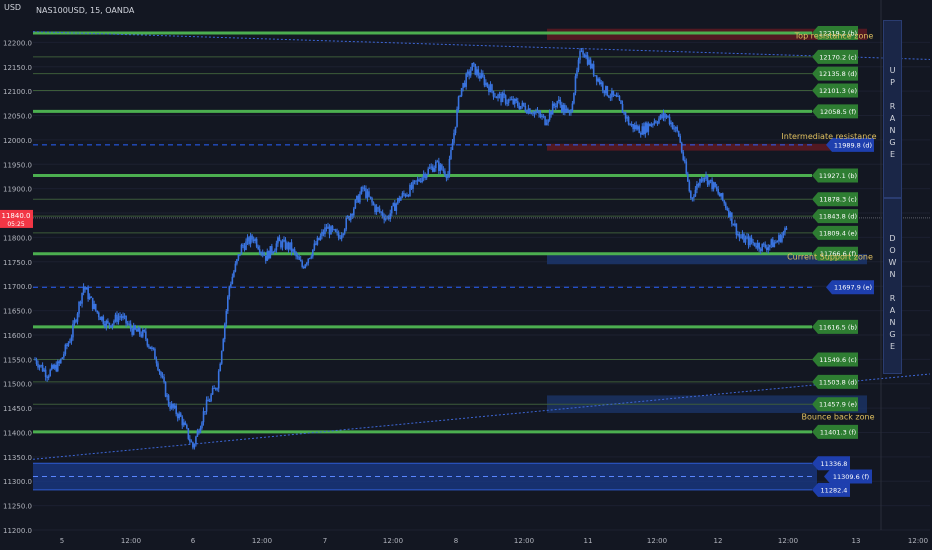 The image size is (932, 550). I want to click on down-range-letter: G, so click(892, 334).